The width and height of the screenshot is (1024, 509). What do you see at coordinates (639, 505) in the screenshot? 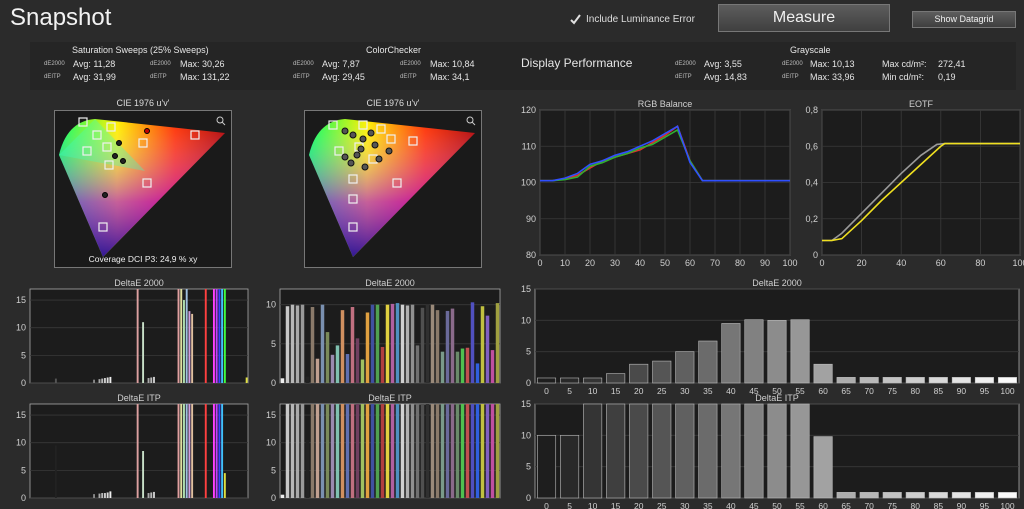
I see `grayitp-xtick: 20` at bounding box center [639, 505].